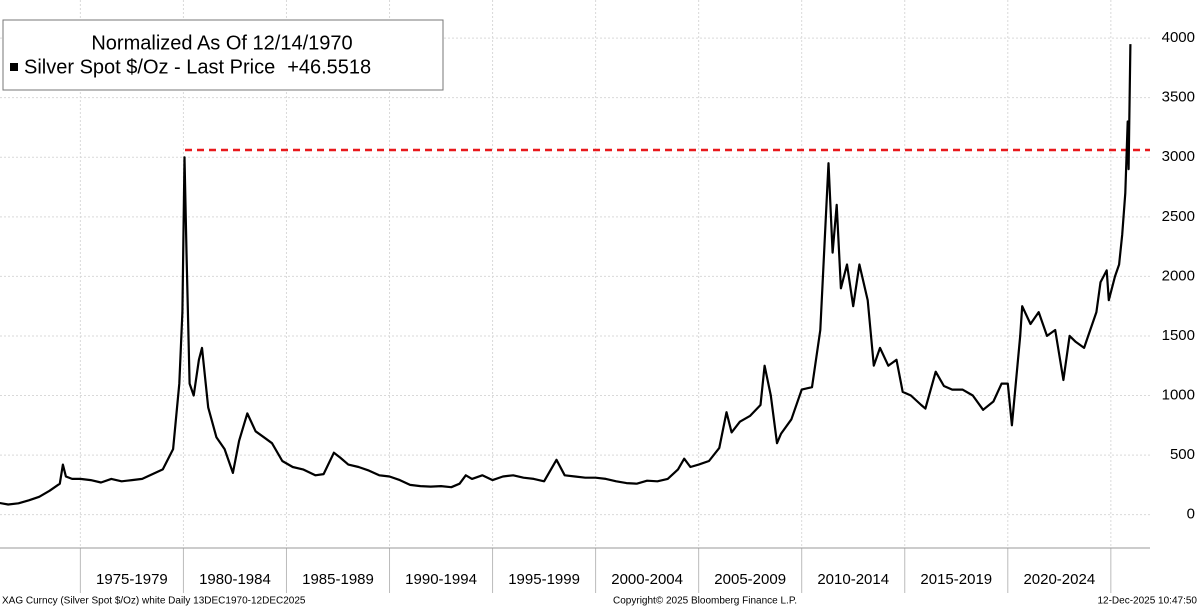 The width and height of the screenshot is (1200, 608). Describe the element at coordinates (647, 579) in the screenshot. I see `x-tick-label: 2000-2004` at that location.